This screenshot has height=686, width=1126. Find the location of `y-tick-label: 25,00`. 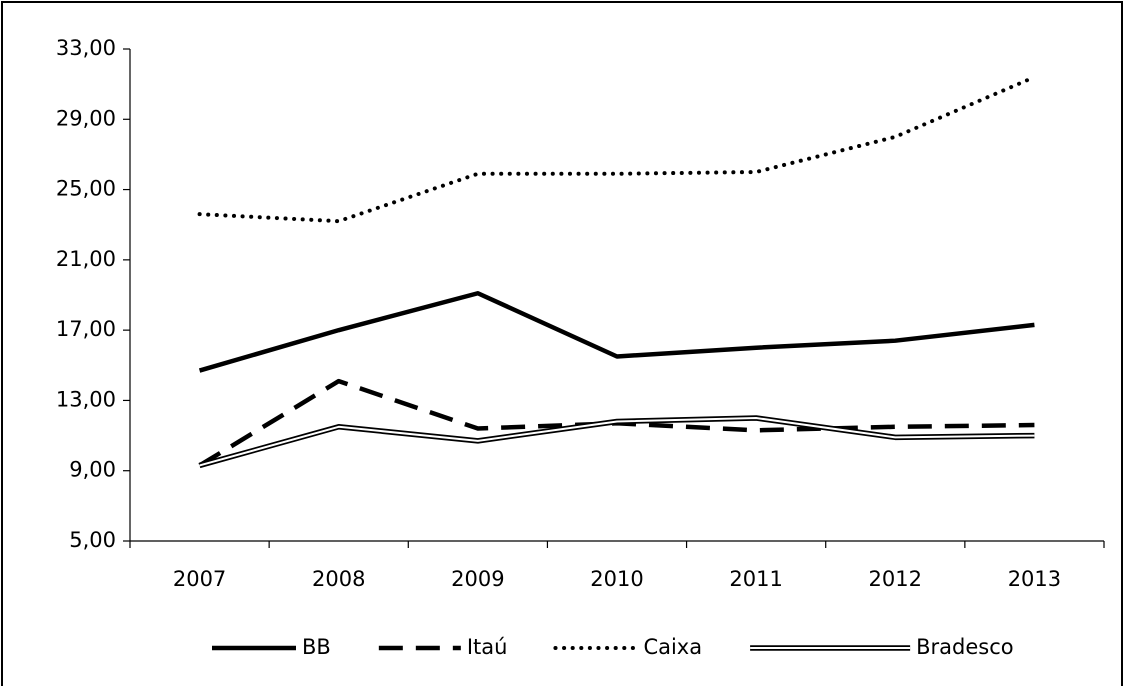

y-tick-label: 25,00 is located at coordinates (86, 189).